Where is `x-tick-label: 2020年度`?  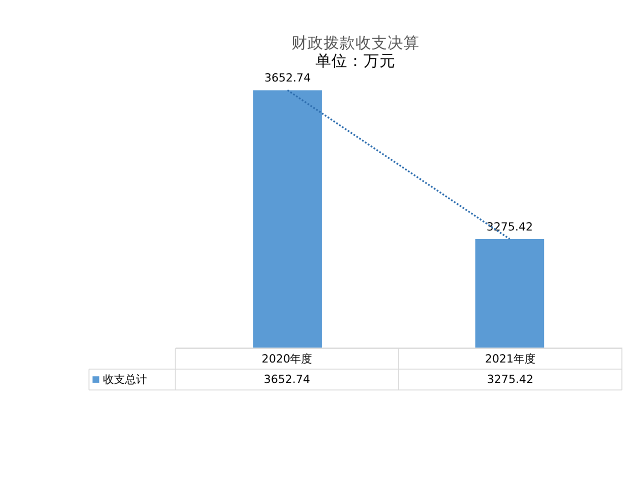 x-tick-label: 2020年度 is located at coordinates (287, 359).